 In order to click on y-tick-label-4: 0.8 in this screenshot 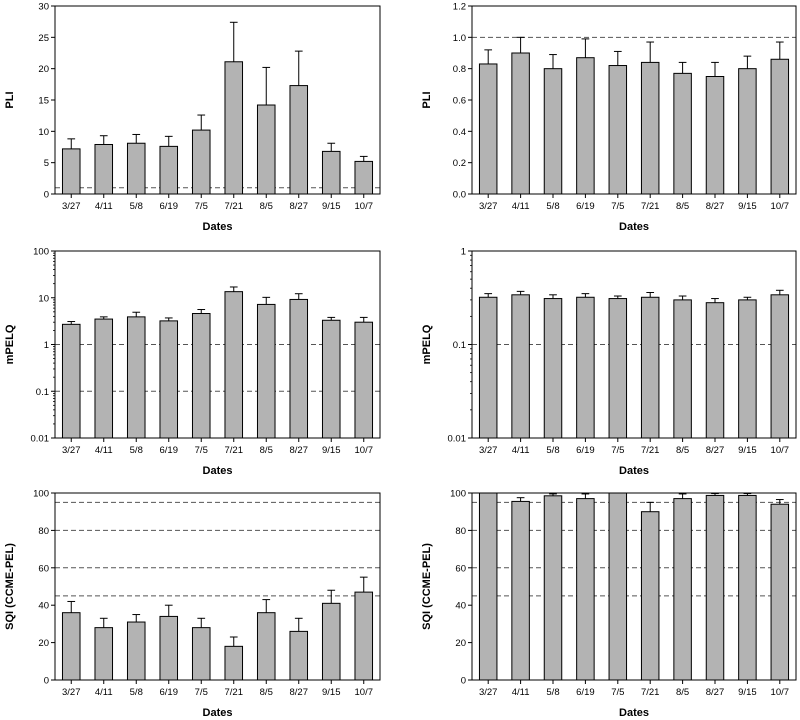, I will do `click(459, 69)`.